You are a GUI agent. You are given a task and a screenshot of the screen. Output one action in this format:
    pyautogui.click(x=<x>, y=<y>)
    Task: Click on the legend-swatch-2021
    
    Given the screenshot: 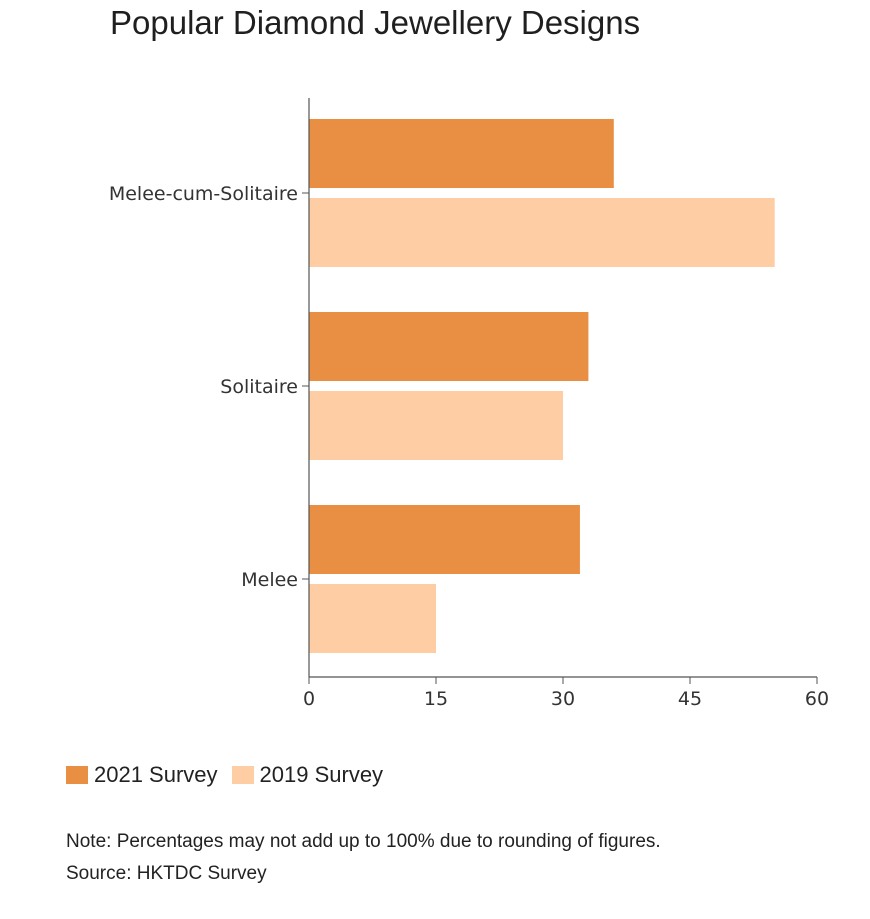 What is the action you would take?
    pyautogui.click(x=77, y=775)
    